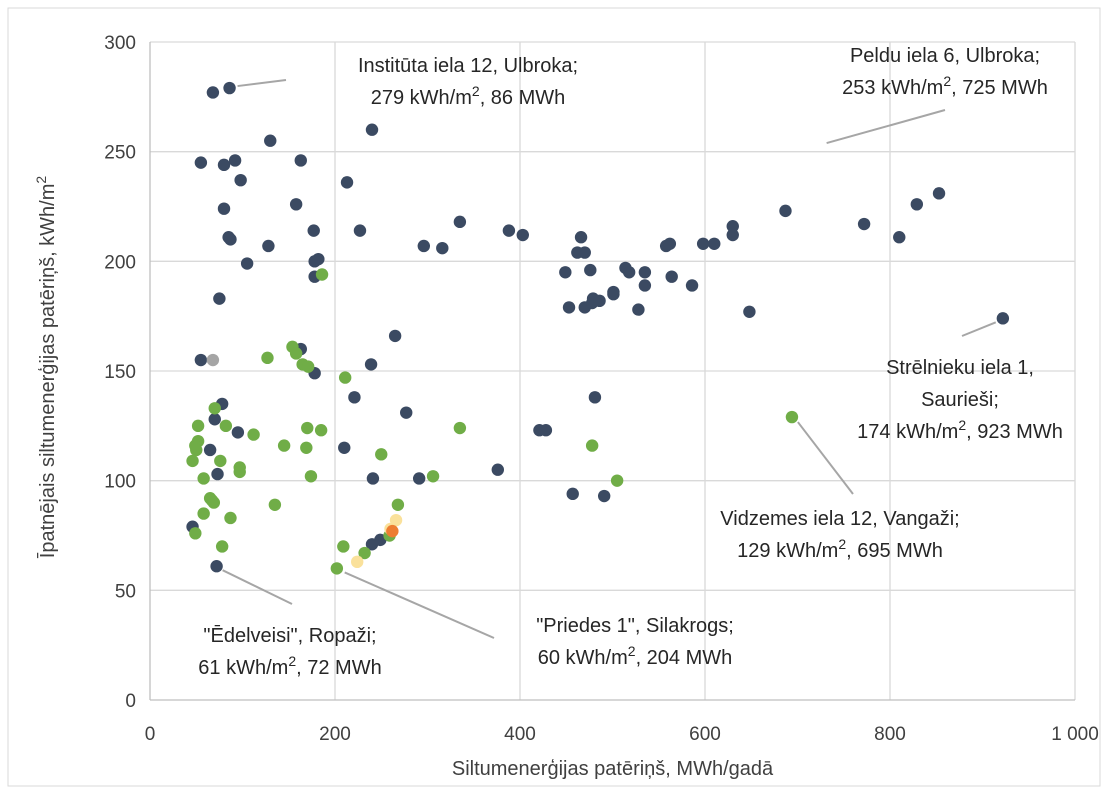  What do you see at coordinates (613, 769) in the screenshot?
I see `x-axis-title: Siltumenerģijas patēriņš, MWh/gadā` at bounding box center [613, 769].